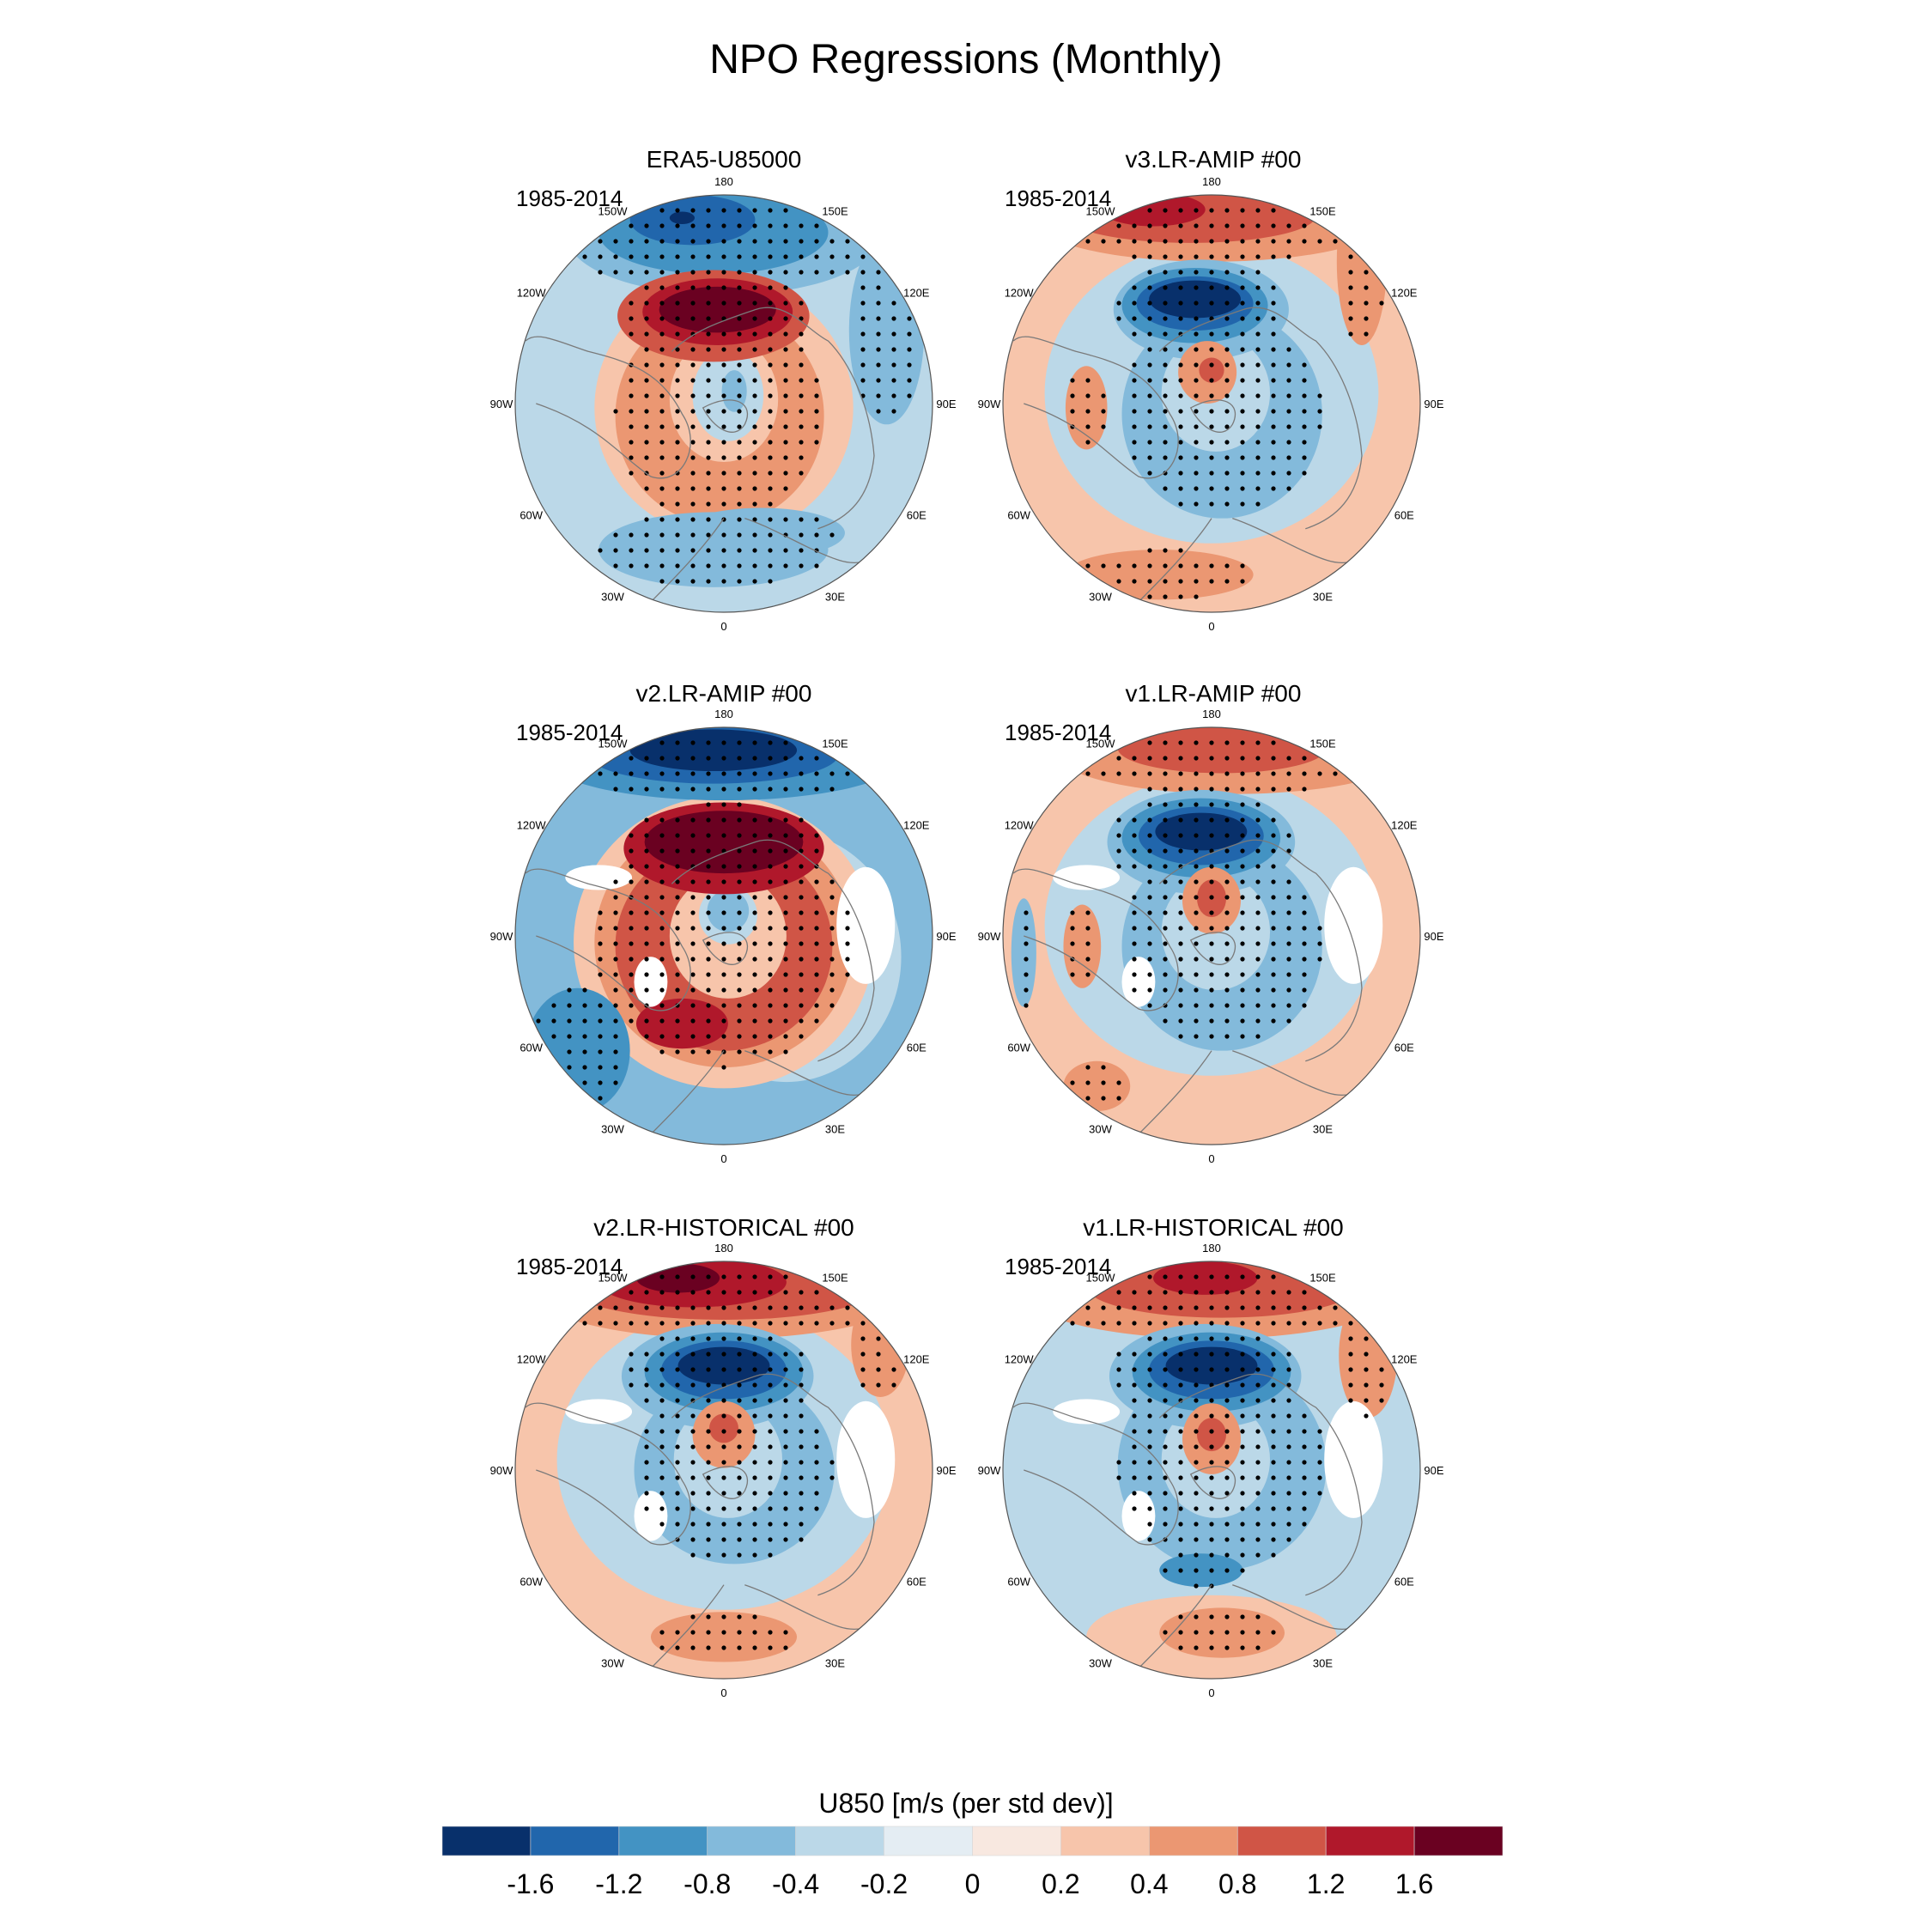 Image resolution: width=1932 pixels, height=1932 pixels. Describe the element at coordinates (1404, 515) in the screenshot. I see `longitude-label: 60E` at that location.